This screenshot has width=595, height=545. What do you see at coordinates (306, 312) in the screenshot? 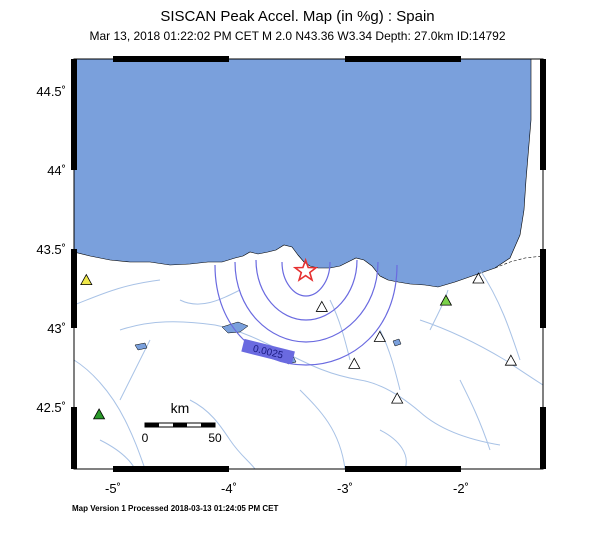
I see `pga-contours` at bounding box center [306, 312].